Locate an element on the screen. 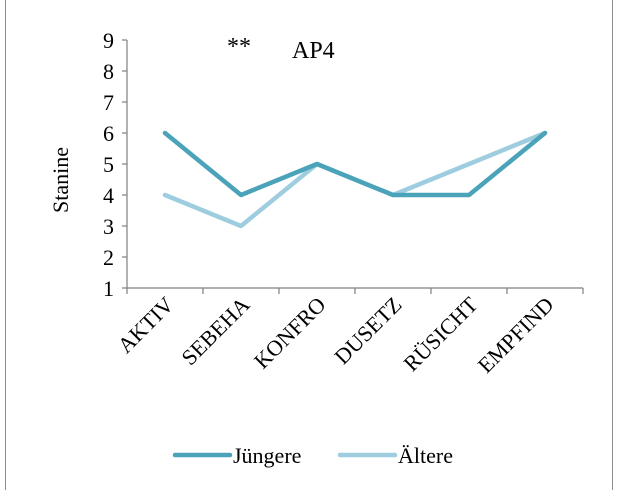  y-tick-label: 3 is located at coordinates (108, 226).